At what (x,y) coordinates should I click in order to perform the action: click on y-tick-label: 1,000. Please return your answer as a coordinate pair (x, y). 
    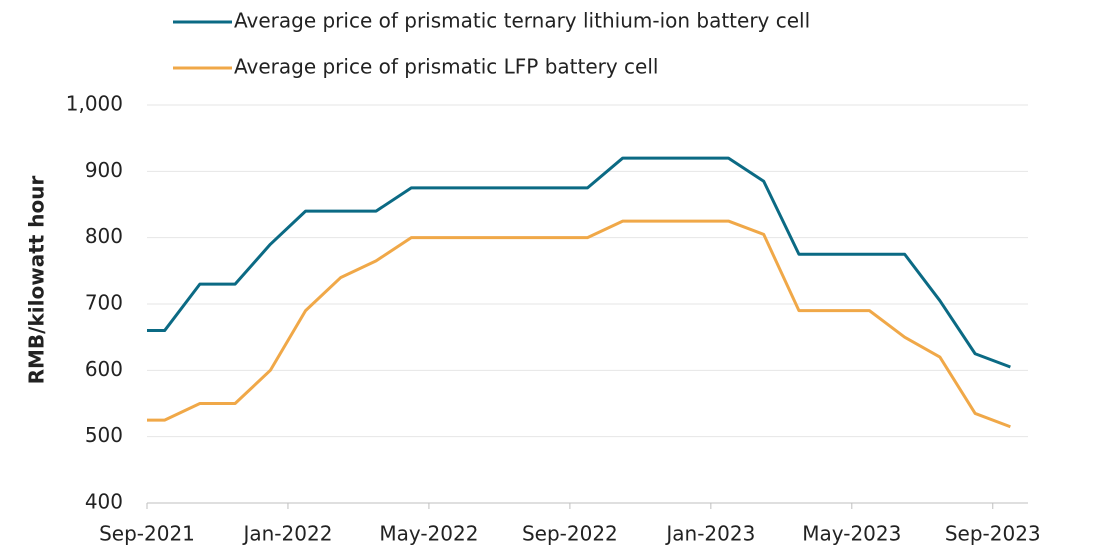
    Looking at the image, I should click on (94, 104).